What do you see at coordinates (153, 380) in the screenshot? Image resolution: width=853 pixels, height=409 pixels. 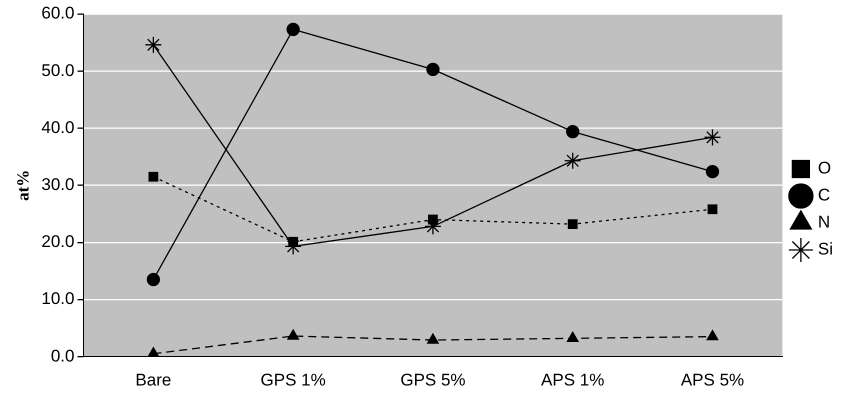 I see `x-tick-label: Bare` at bounding box center [153, 380].